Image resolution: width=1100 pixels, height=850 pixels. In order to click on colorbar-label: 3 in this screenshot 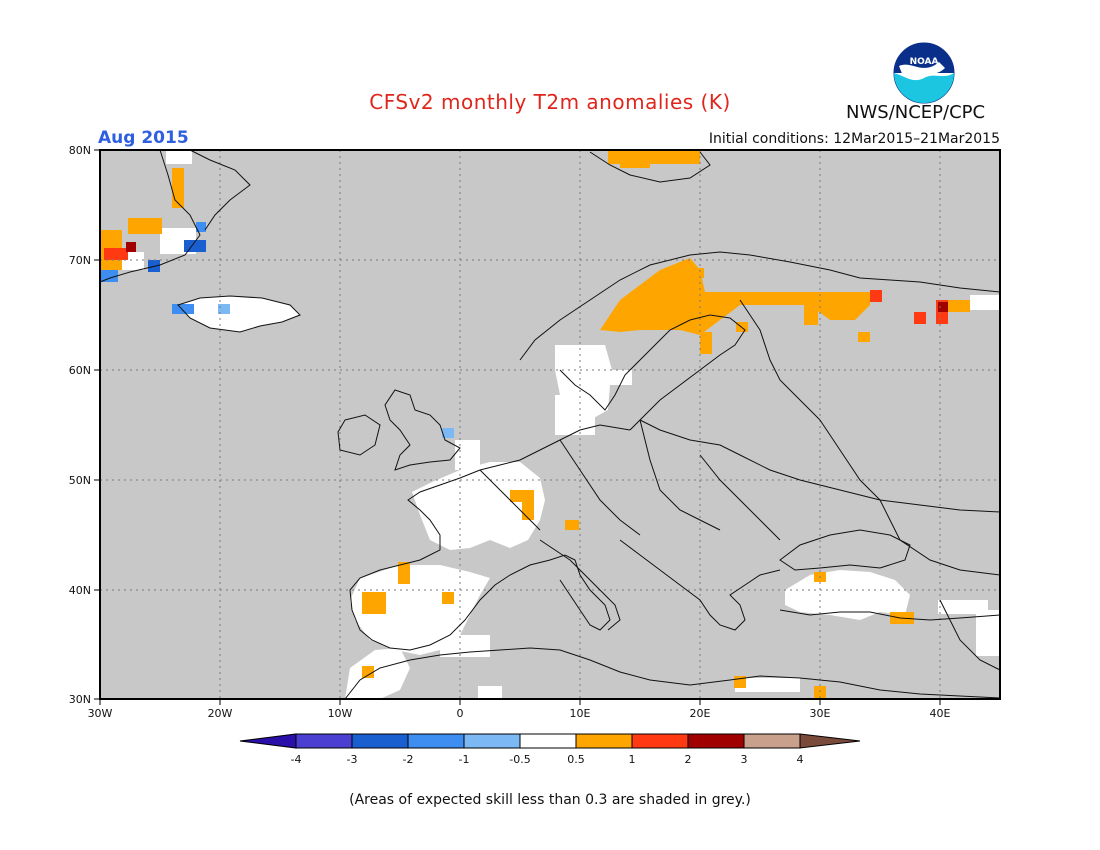, I will do `click(744, 759)`.